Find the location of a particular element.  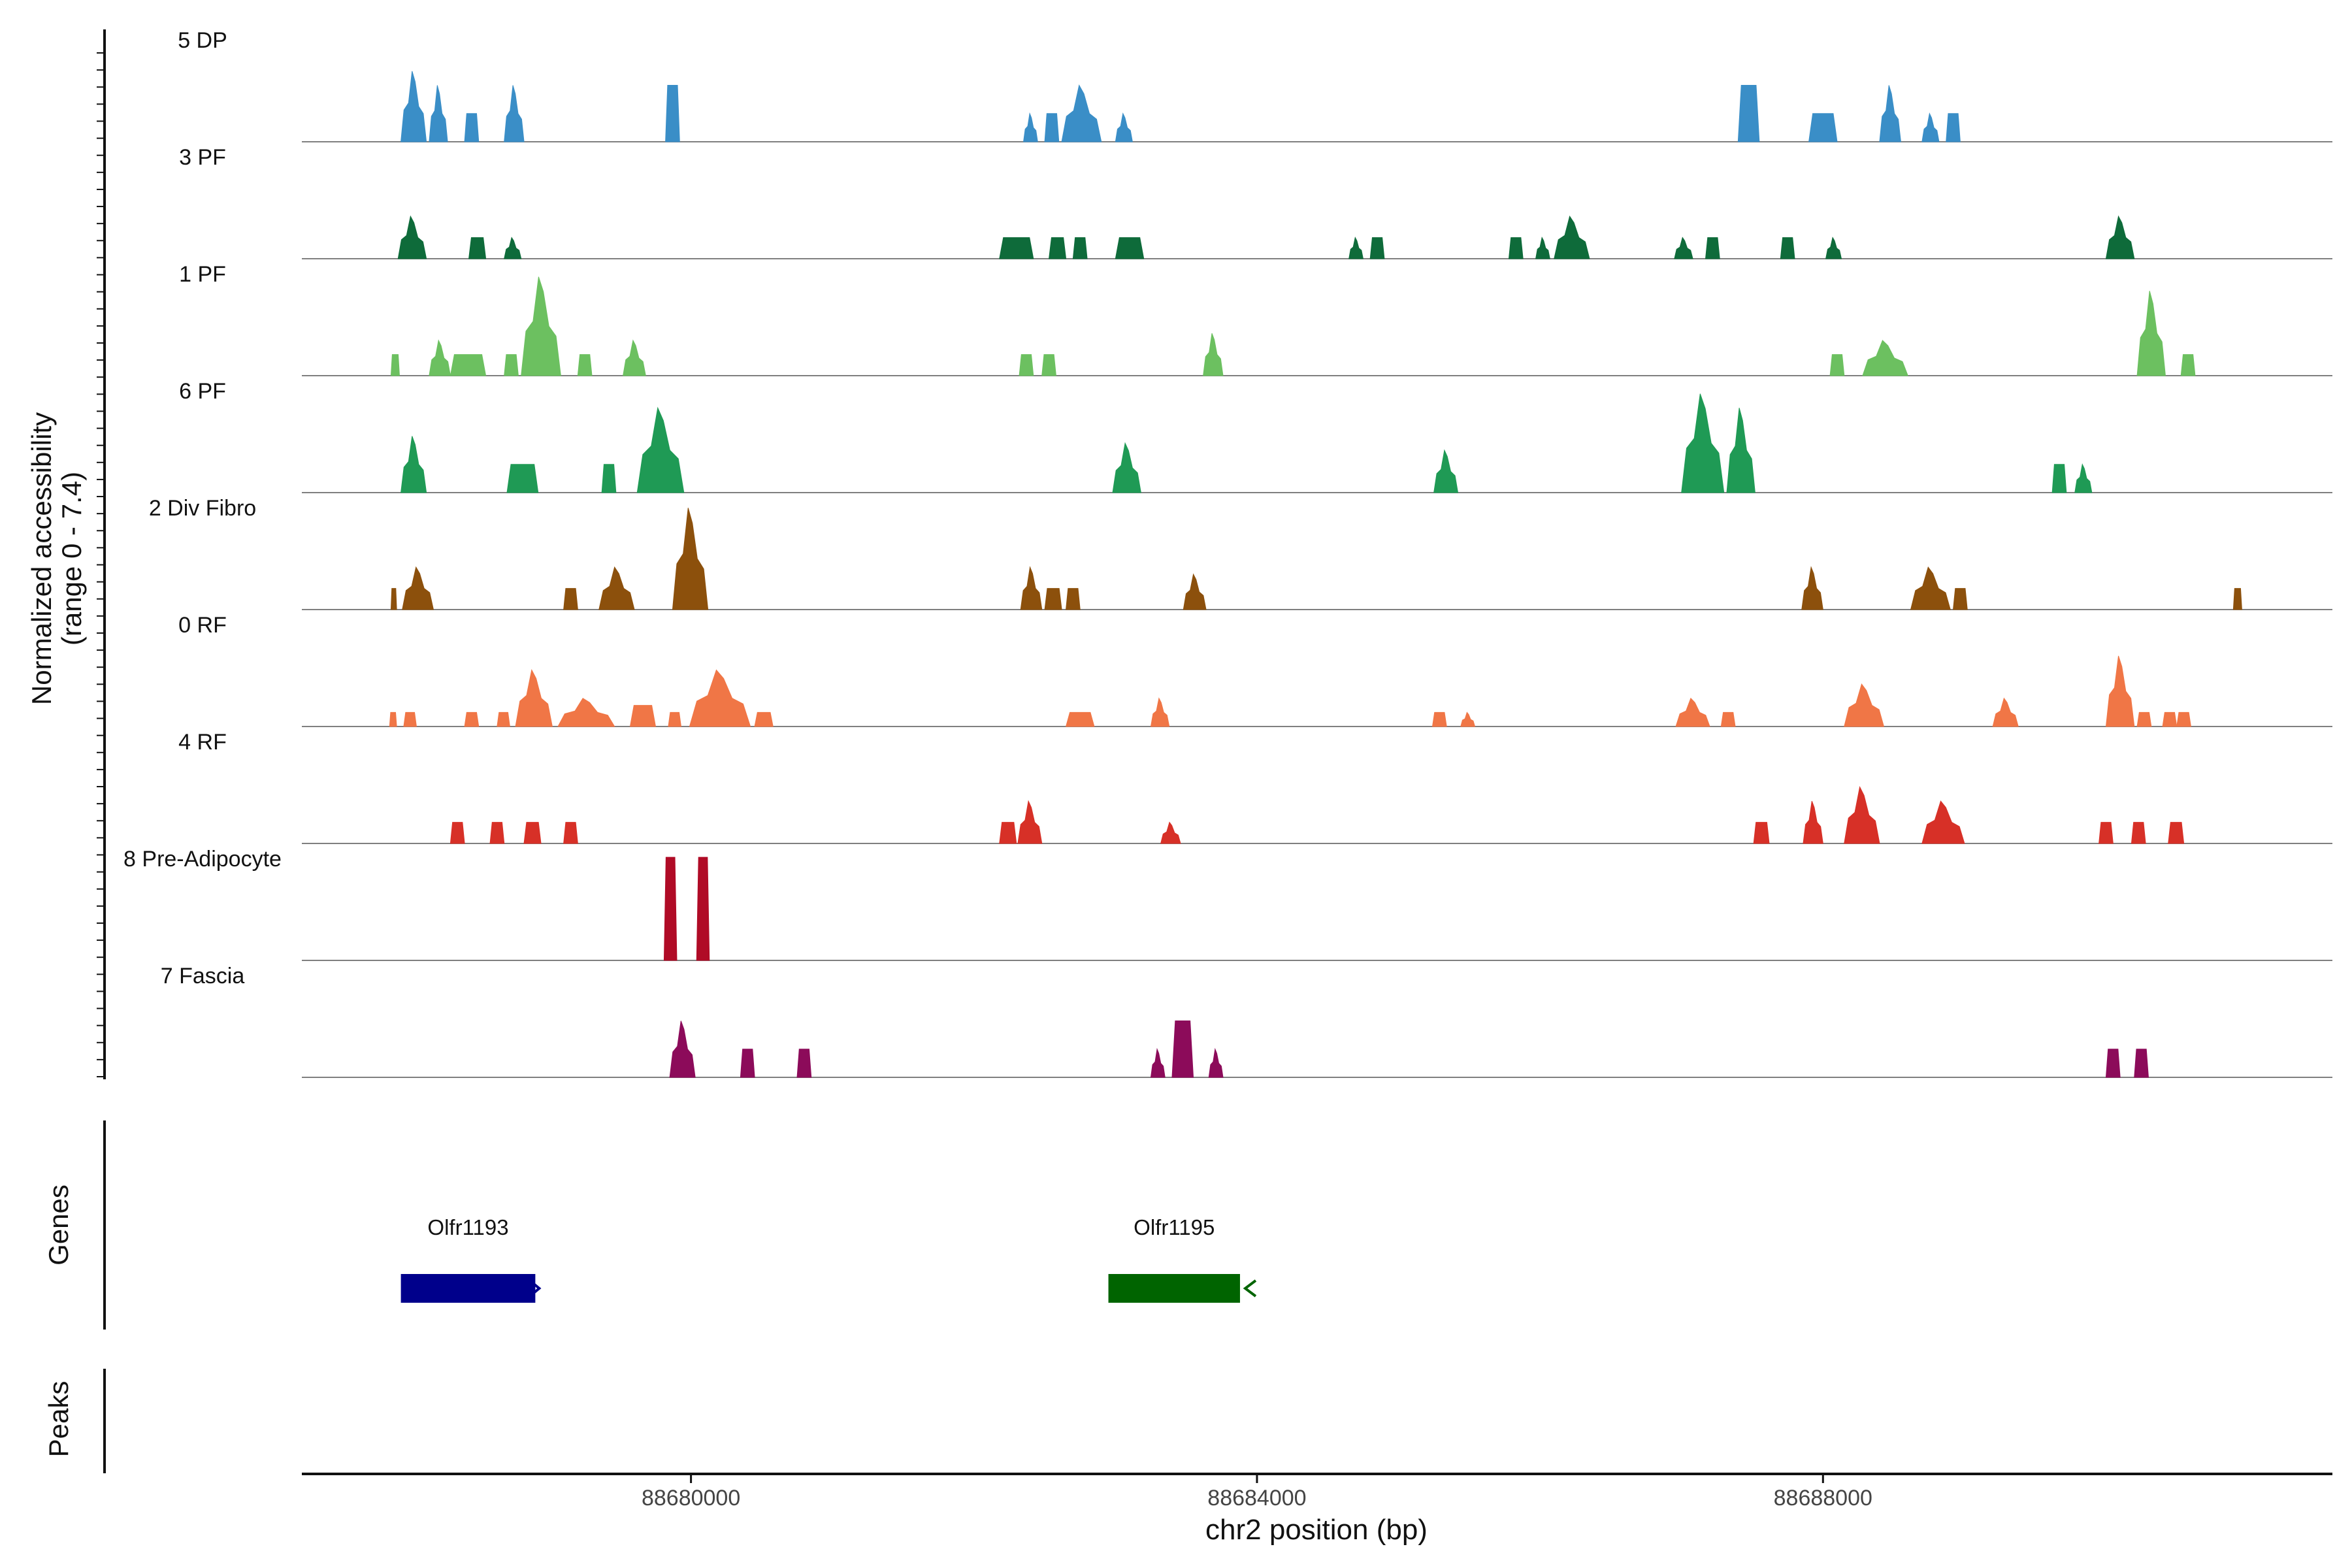

gene-olfr1195: Olfr1195 is located at coordinates (1182, 1259).